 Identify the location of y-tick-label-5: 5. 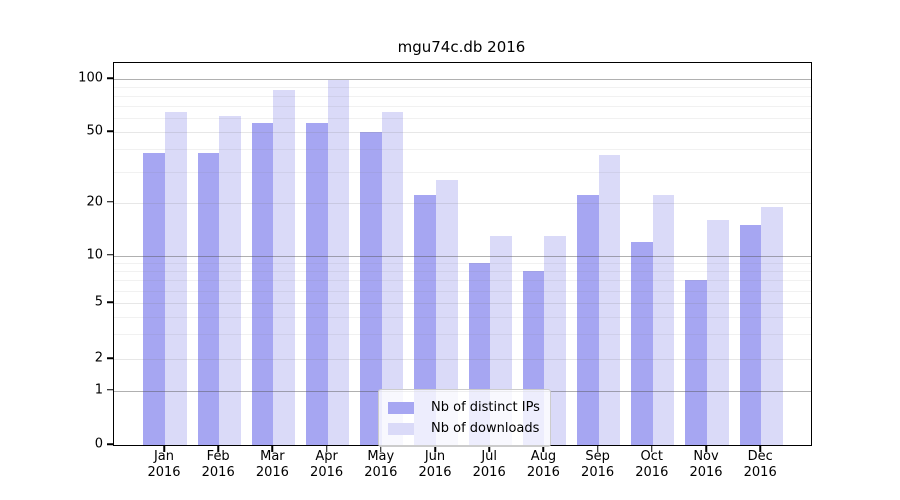
(98, 302).